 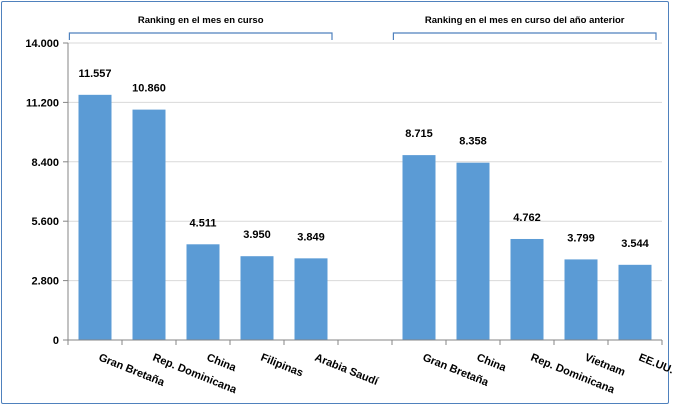 What do you see at coordinates (56, 341) in the screenshot?
I see `y-tick-label: 0` at bounding box center [56, 341].